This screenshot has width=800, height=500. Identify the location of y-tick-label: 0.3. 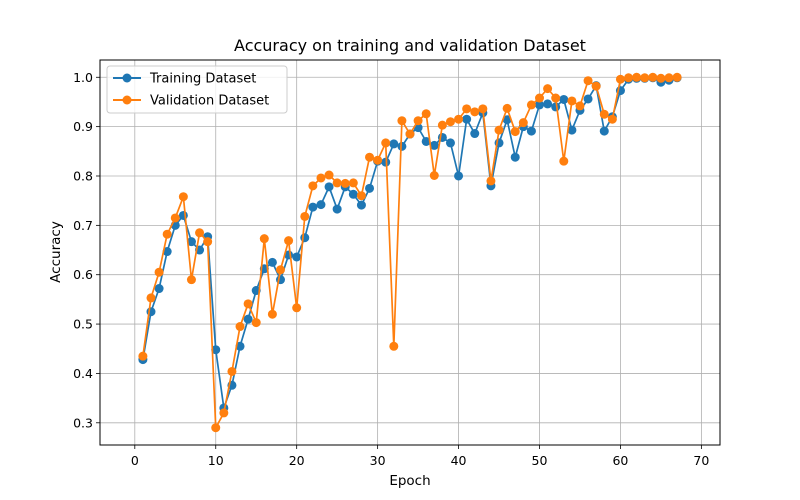
(83, 422).